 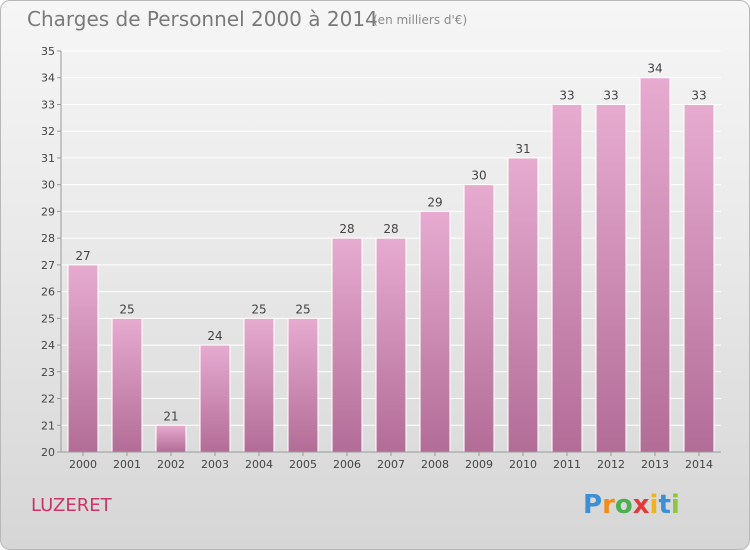 What do you see at coordinates (610, 95) in the screenshot?
I see `data-label-2012: 33` at bounding box center [610, 95].